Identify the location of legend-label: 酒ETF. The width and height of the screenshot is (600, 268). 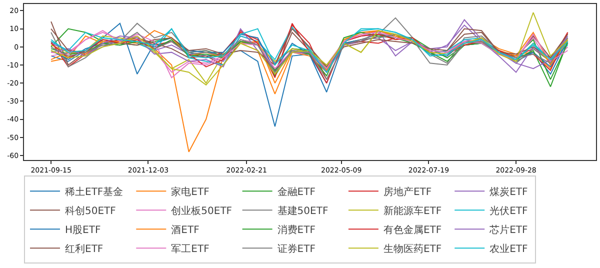
(185, 230).